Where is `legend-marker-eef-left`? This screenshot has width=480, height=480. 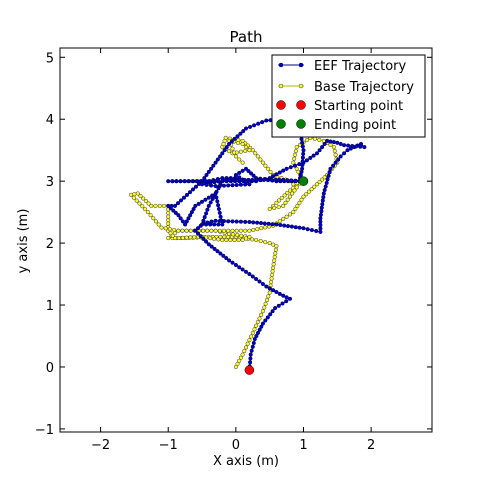
legend-marker-eef-left is located at coordinates (281, 65).